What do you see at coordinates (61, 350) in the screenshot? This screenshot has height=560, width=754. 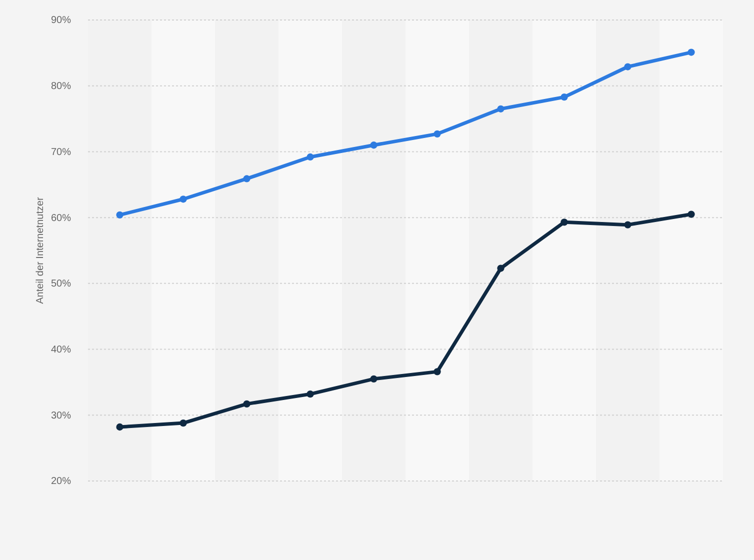 I see `y-tick-label: 40%` at bounding box center [61, 350].